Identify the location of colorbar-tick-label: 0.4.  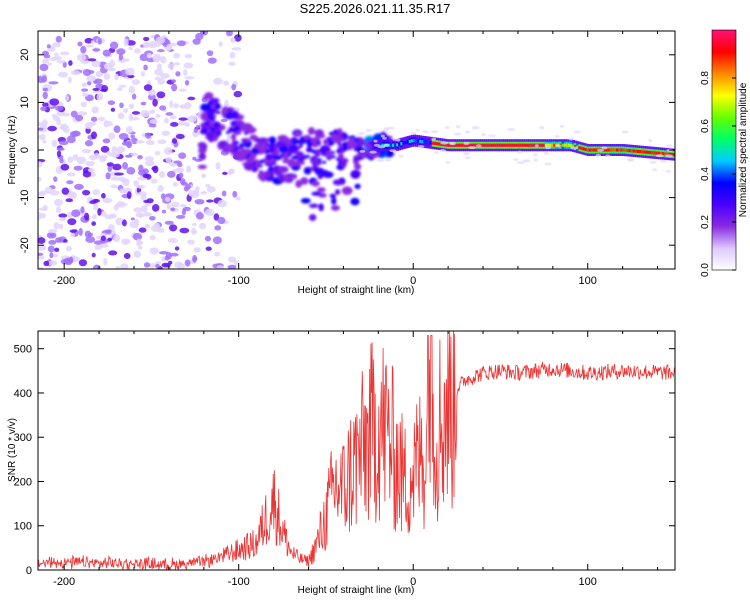
(705, 174).